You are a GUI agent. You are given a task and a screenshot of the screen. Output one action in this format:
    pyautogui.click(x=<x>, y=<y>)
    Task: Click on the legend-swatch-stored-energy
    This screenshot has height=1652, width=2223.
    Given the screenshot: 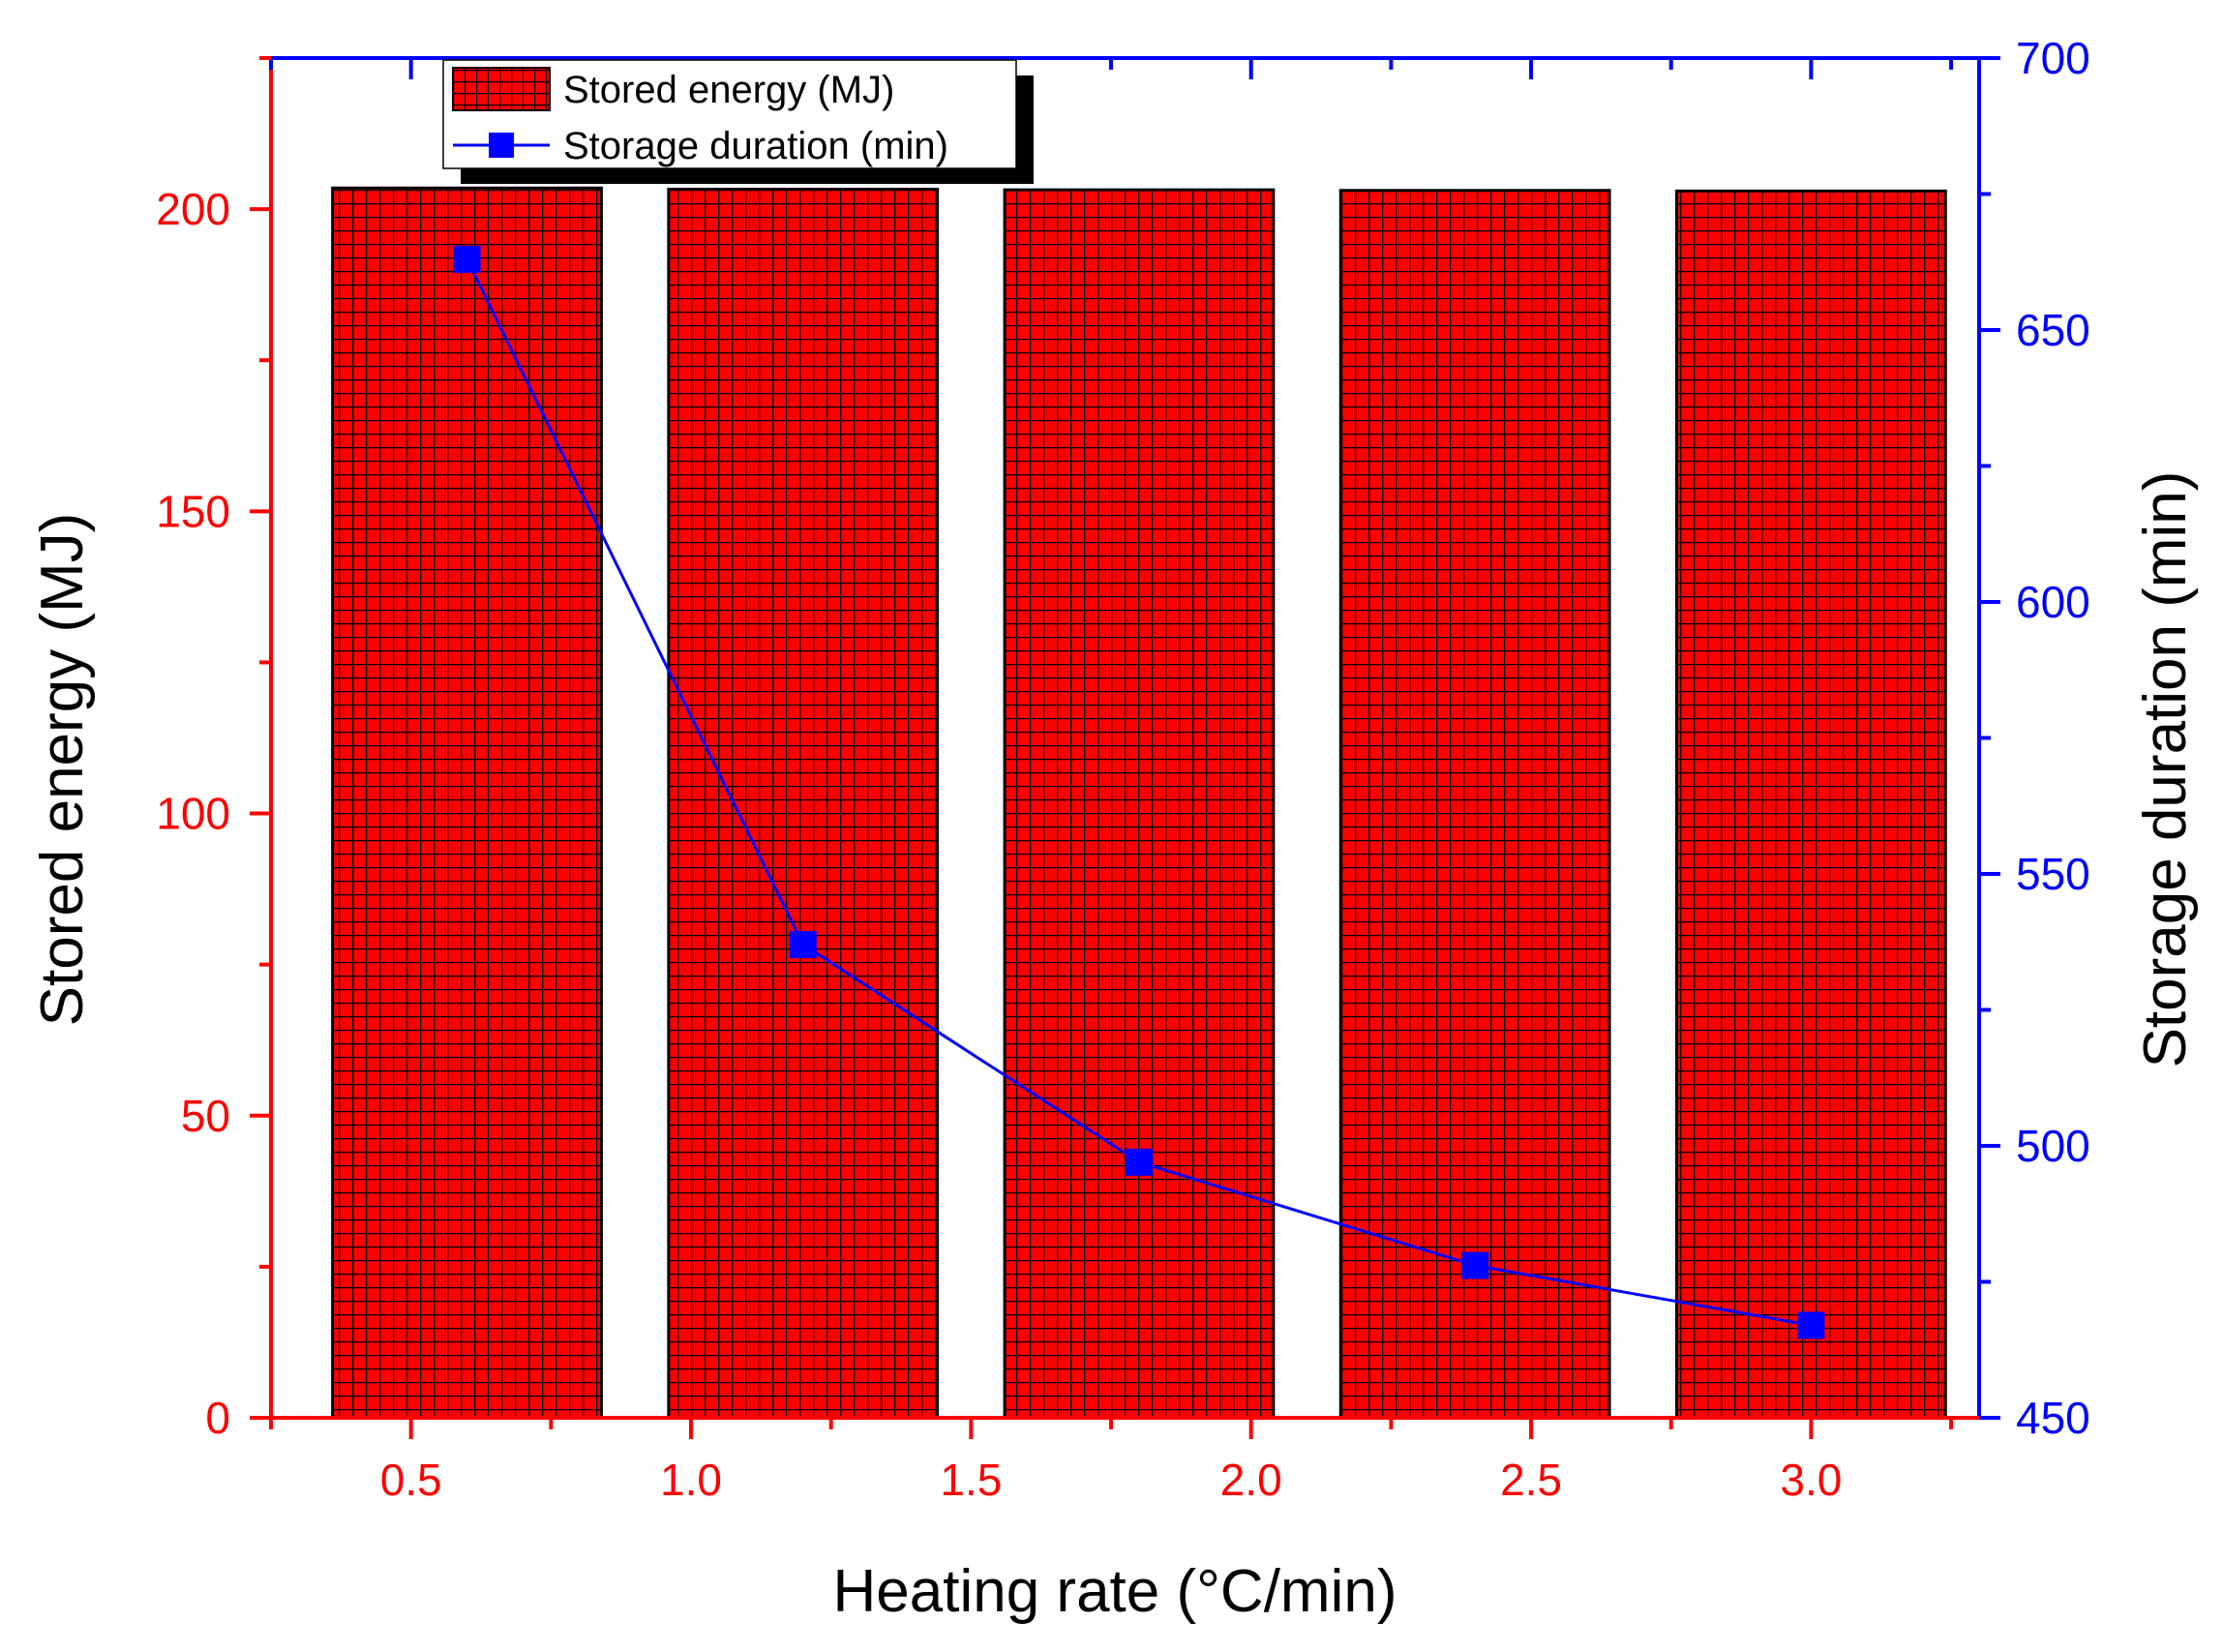 What is the action you would take?
    pyautogui.click(x=502, y=89)
    